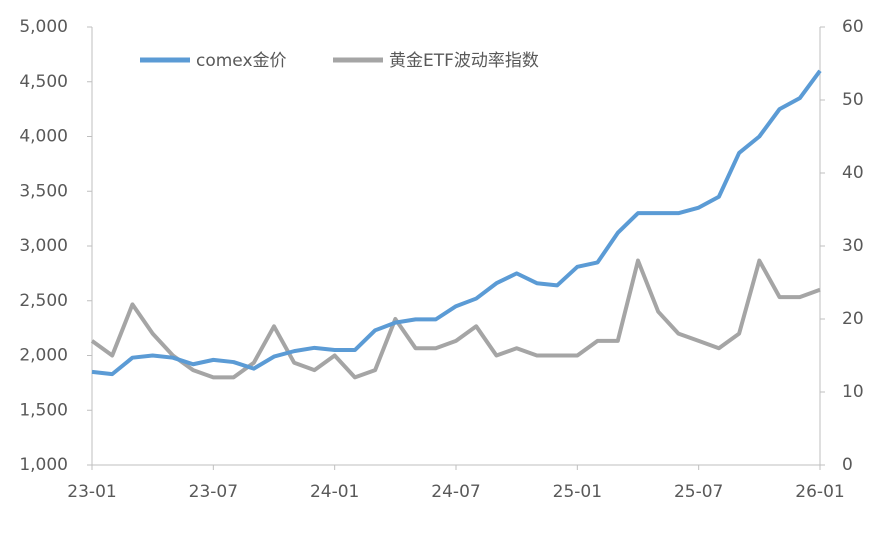 Image resolution: width=887 pixels, height=533 pixels. What do you see at coordinates (43, 82) in the screenshot?
I see `y-tick-label: 4,500` at bounding box center [43, 82].